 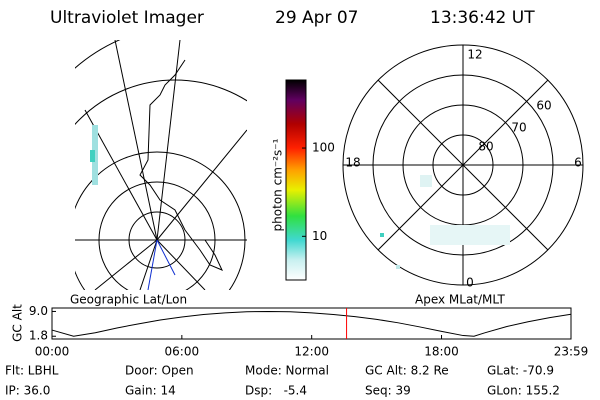 I want to click on status-field: Door: Open, so click(x=159, y=371).